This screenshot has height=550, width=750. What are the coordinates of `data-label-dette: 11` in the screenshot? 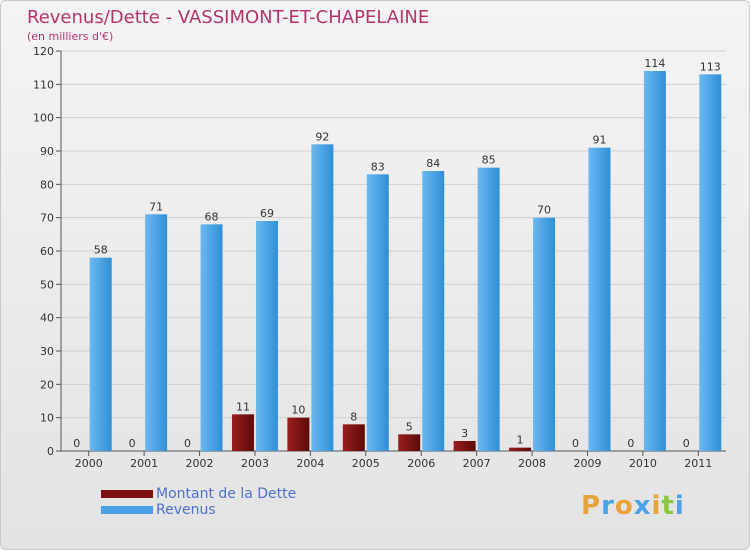 It's located at (243, 406).